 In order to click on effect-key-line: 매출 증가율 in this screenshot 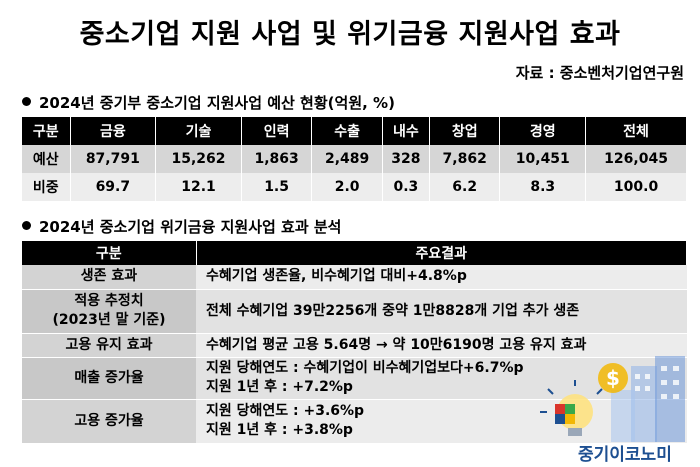, I will do `click(109, 377)`.